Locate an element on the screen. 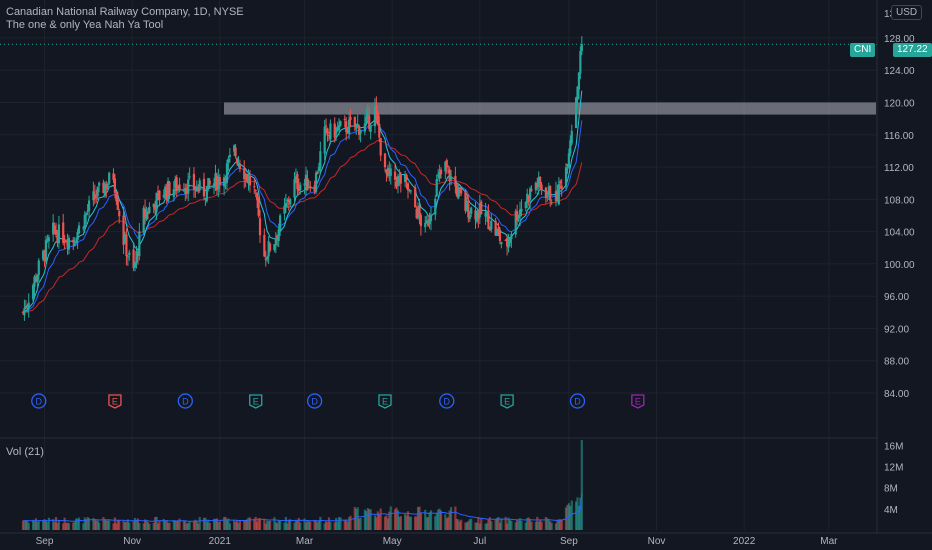  time-tick-label: Nov is located at coordinates (132, 541).